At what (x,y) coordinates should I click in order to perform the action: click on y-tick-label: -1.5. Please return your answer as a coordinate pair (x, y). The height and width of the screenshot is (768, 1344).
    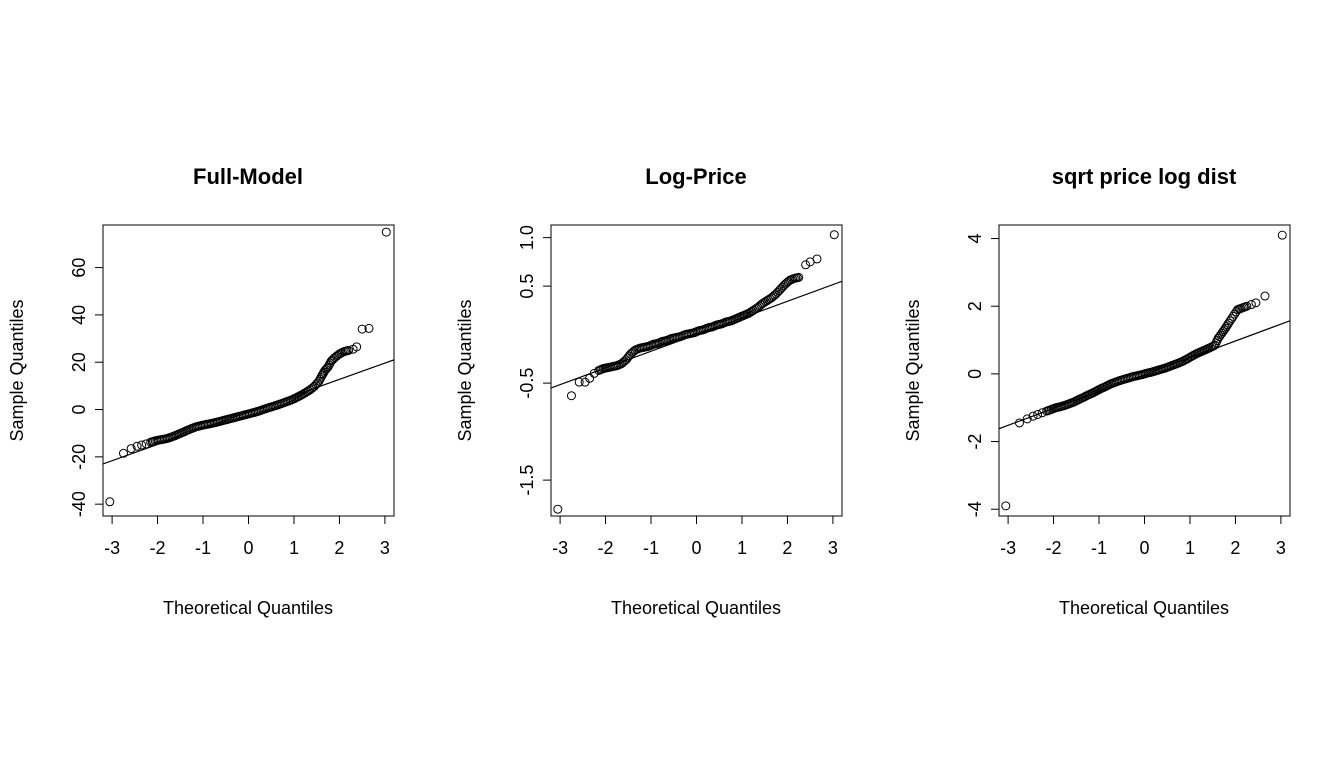
    Looking at the image, I should click on (527, 480).